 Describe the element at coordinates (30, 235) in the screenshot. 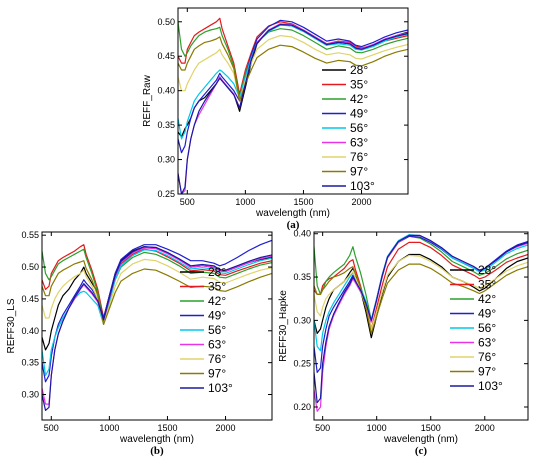

I see `y-tick-label: 0.55` at that location.